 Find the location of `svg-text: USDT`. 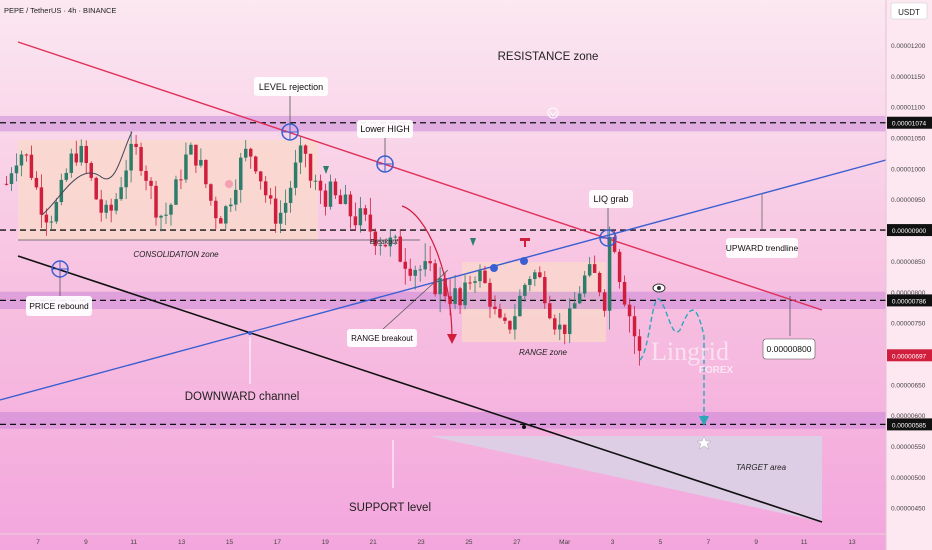

svg-text: USDT is located at coordinates (909, 12).